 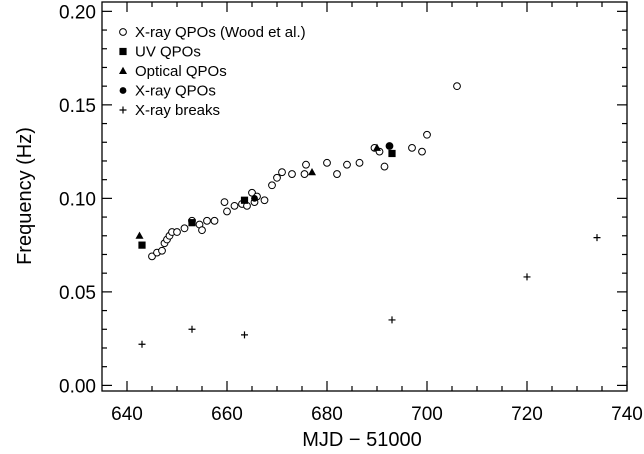 I want to click on x-tick-label: 720, so click(x=527, y=414).